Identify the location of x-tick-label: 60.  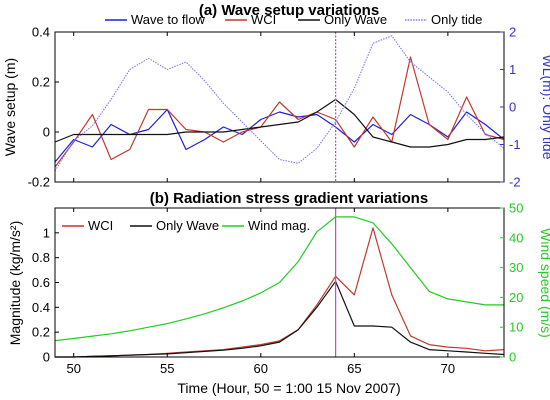
(261, 368).